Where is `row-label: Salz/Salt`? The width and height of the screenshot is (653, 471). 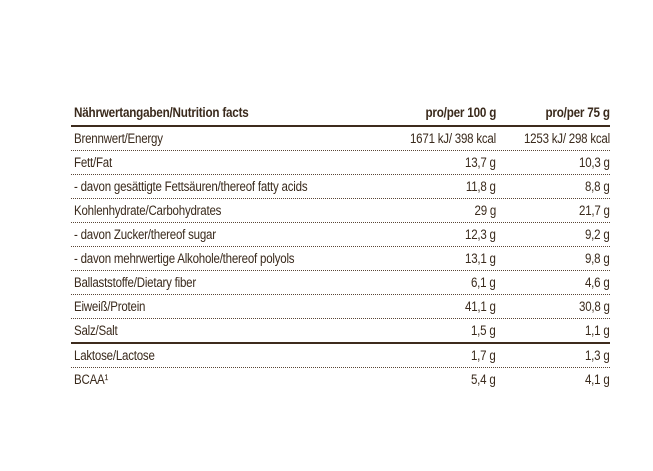 row-label: Salz/Salt is located at coordinates (96, 330).